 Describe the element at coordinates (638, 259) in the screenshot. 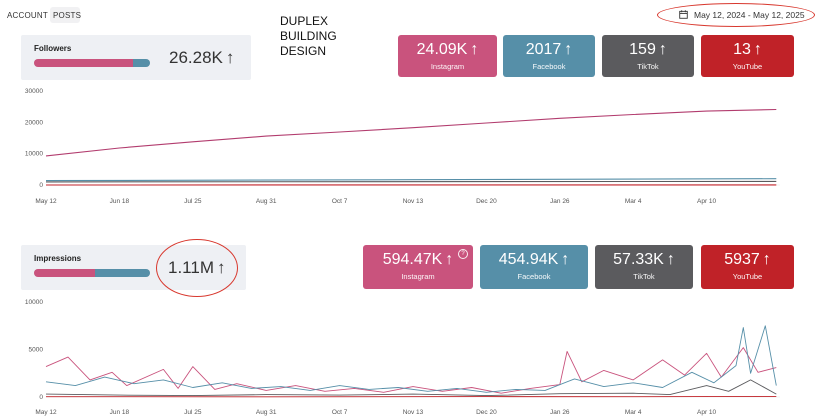

I see `impressions-tiktok-value: 57.33K` at that location.